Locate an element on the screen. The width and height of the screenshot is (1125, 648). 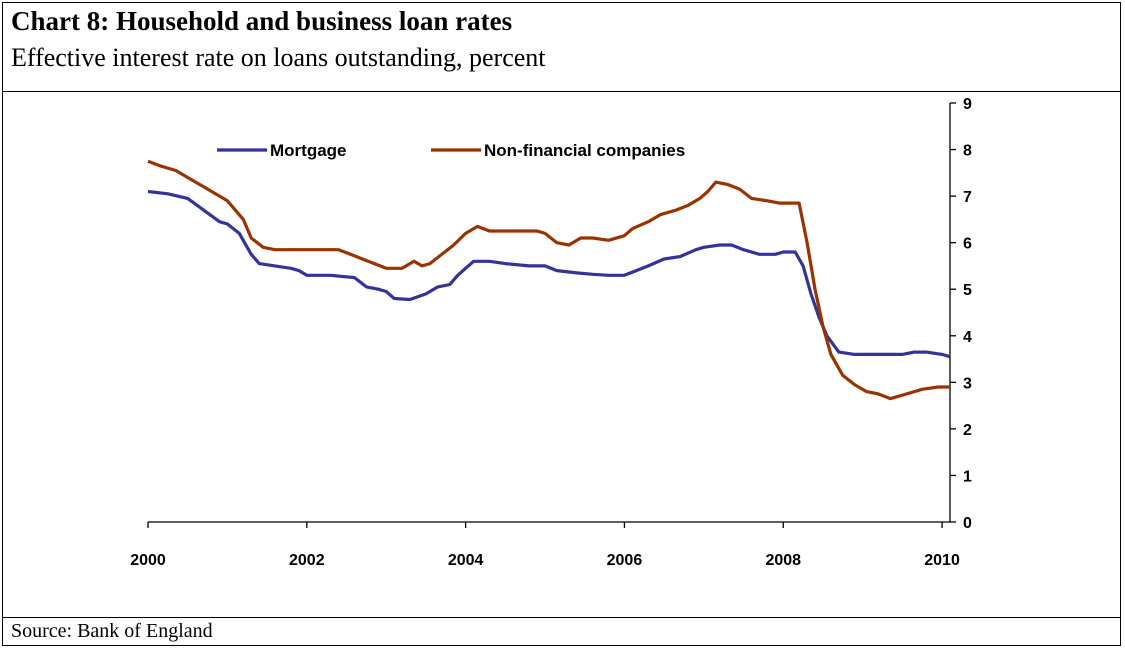
y-tick-label: 0 is located at coordinates (967, 523).